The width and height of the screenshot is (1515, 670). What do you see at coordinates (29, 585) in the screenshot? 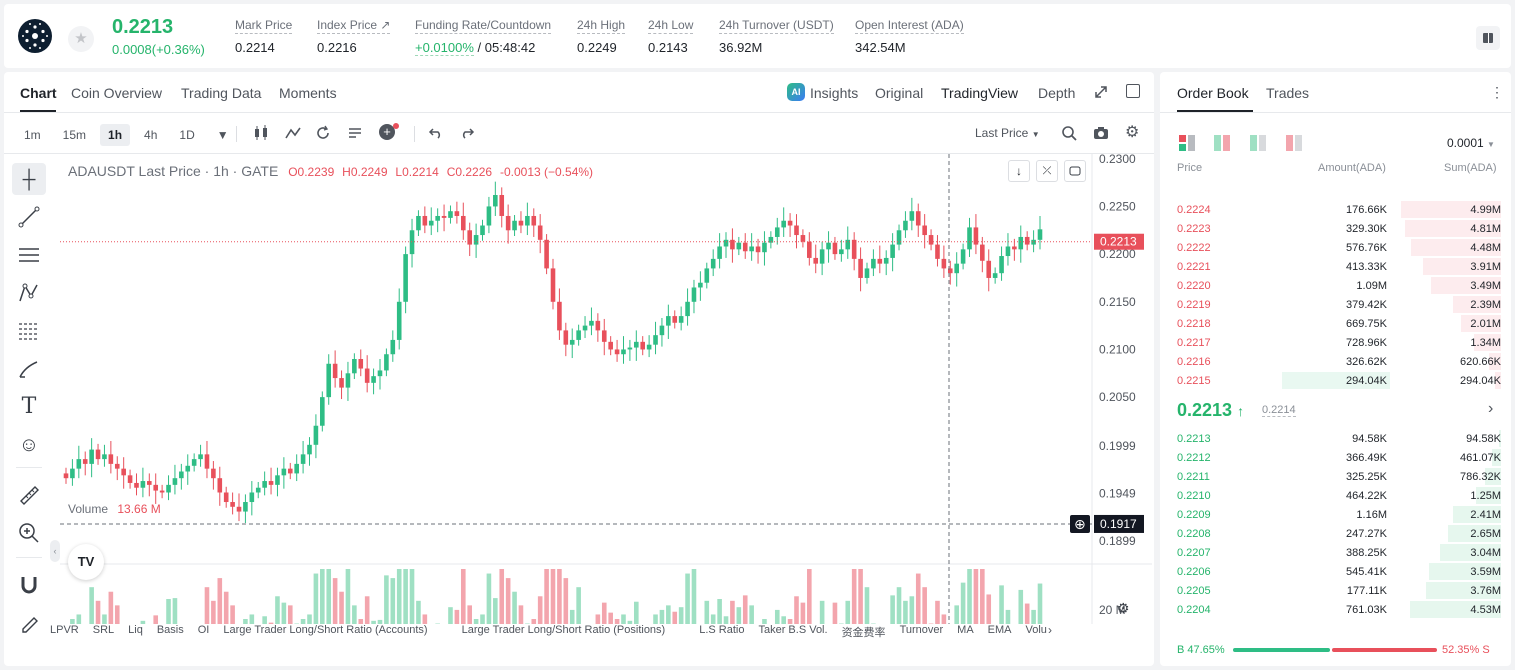
I see `magnet-icon` at bounding box center [29, 585].